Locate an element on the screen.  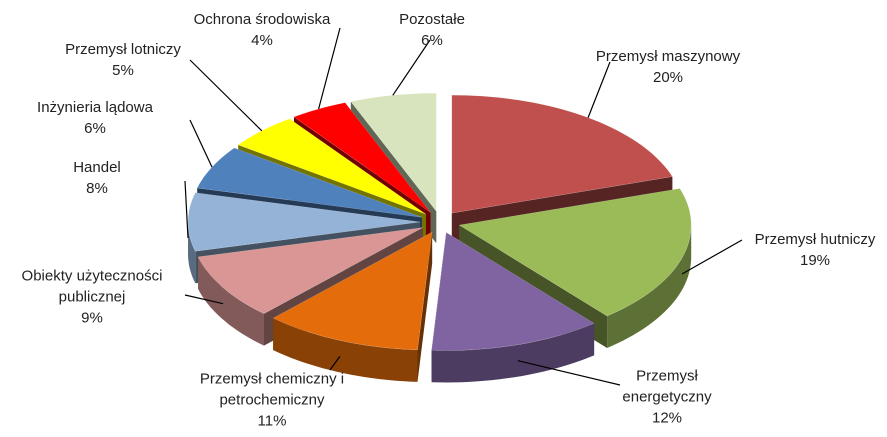
data-label: Przemysł energetyczny 12% is located at coordinates (667, 397).